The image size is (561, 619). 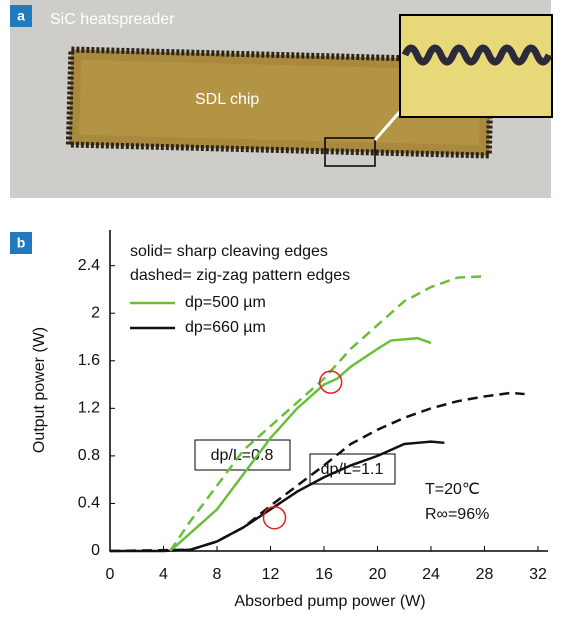 What do you see at coordinates (538, 574) in the screenshot?
I see `x-tick-label: 32` at bounding box center [538, 574].